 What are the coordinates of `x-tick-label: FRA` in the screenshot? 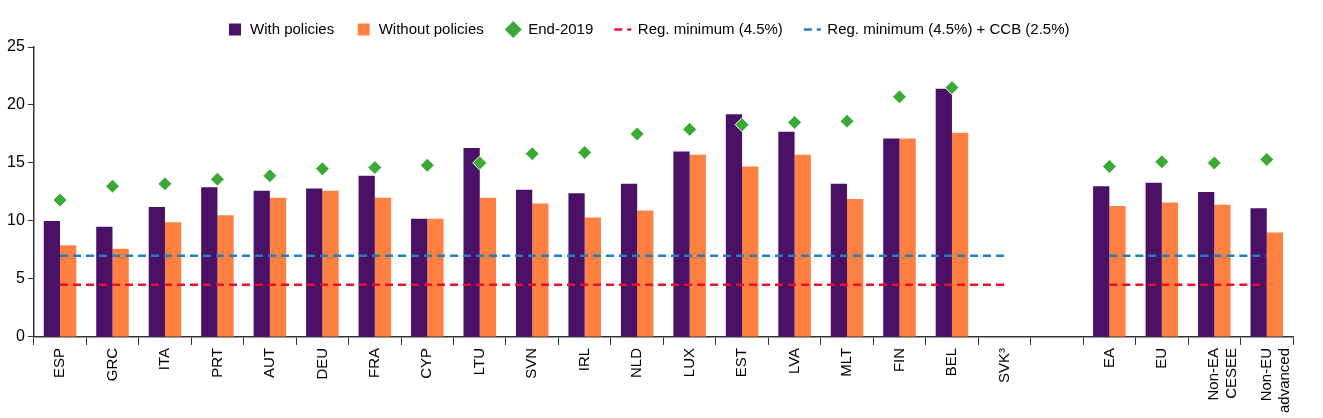 It's located at (373, 362).